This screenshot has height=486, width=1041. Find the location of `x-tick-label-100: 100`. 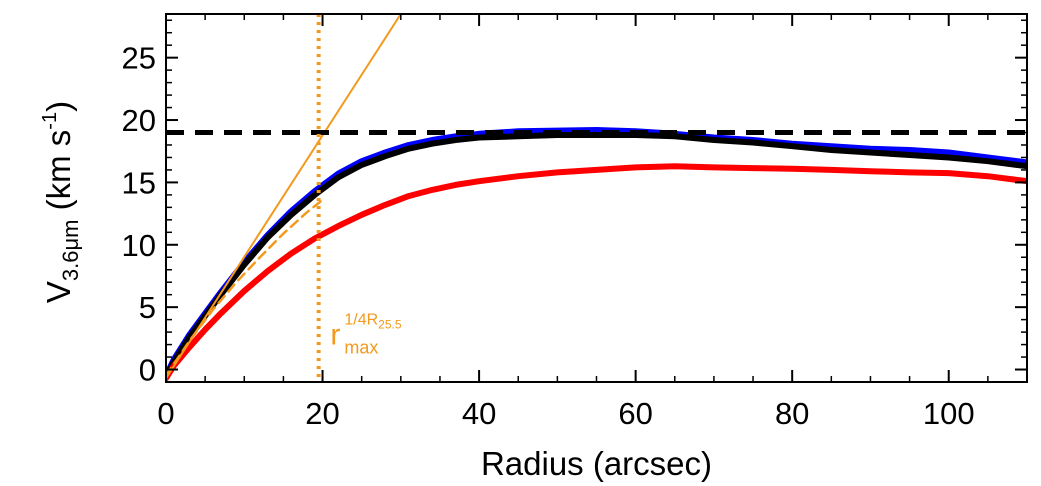

x-tick-label-100: 100 is located at coordinates (949, 413).